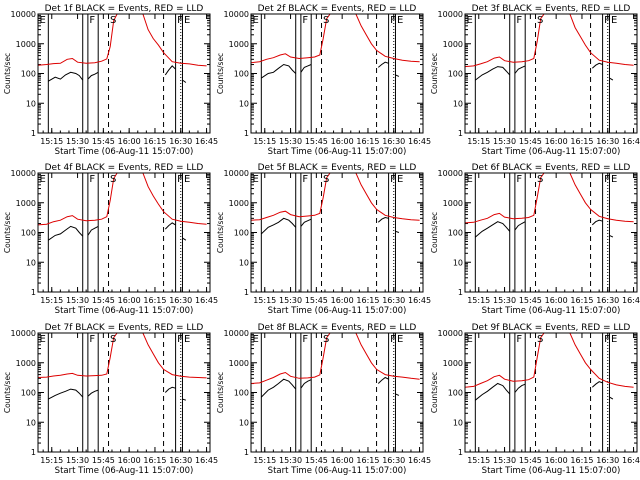 This screenshot has height=480, width=640. What do you see at coordinates (551, 328) in the screenshot?
I see `panel-title: Det 9f BLACK = Events, RED = LLD` at bounding box center [551, 328].